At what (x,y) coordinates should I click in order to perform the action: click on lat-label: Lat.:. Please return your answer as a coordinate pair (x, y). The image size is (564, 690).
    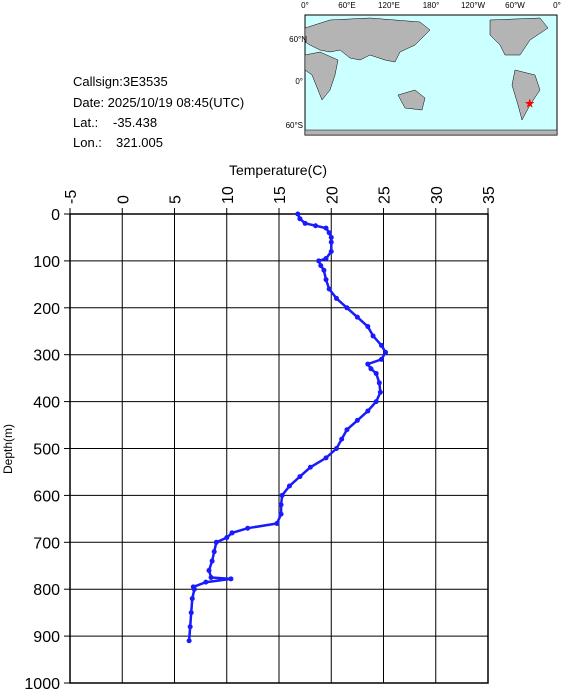
    Looking at the image, I should click on (85, 122).